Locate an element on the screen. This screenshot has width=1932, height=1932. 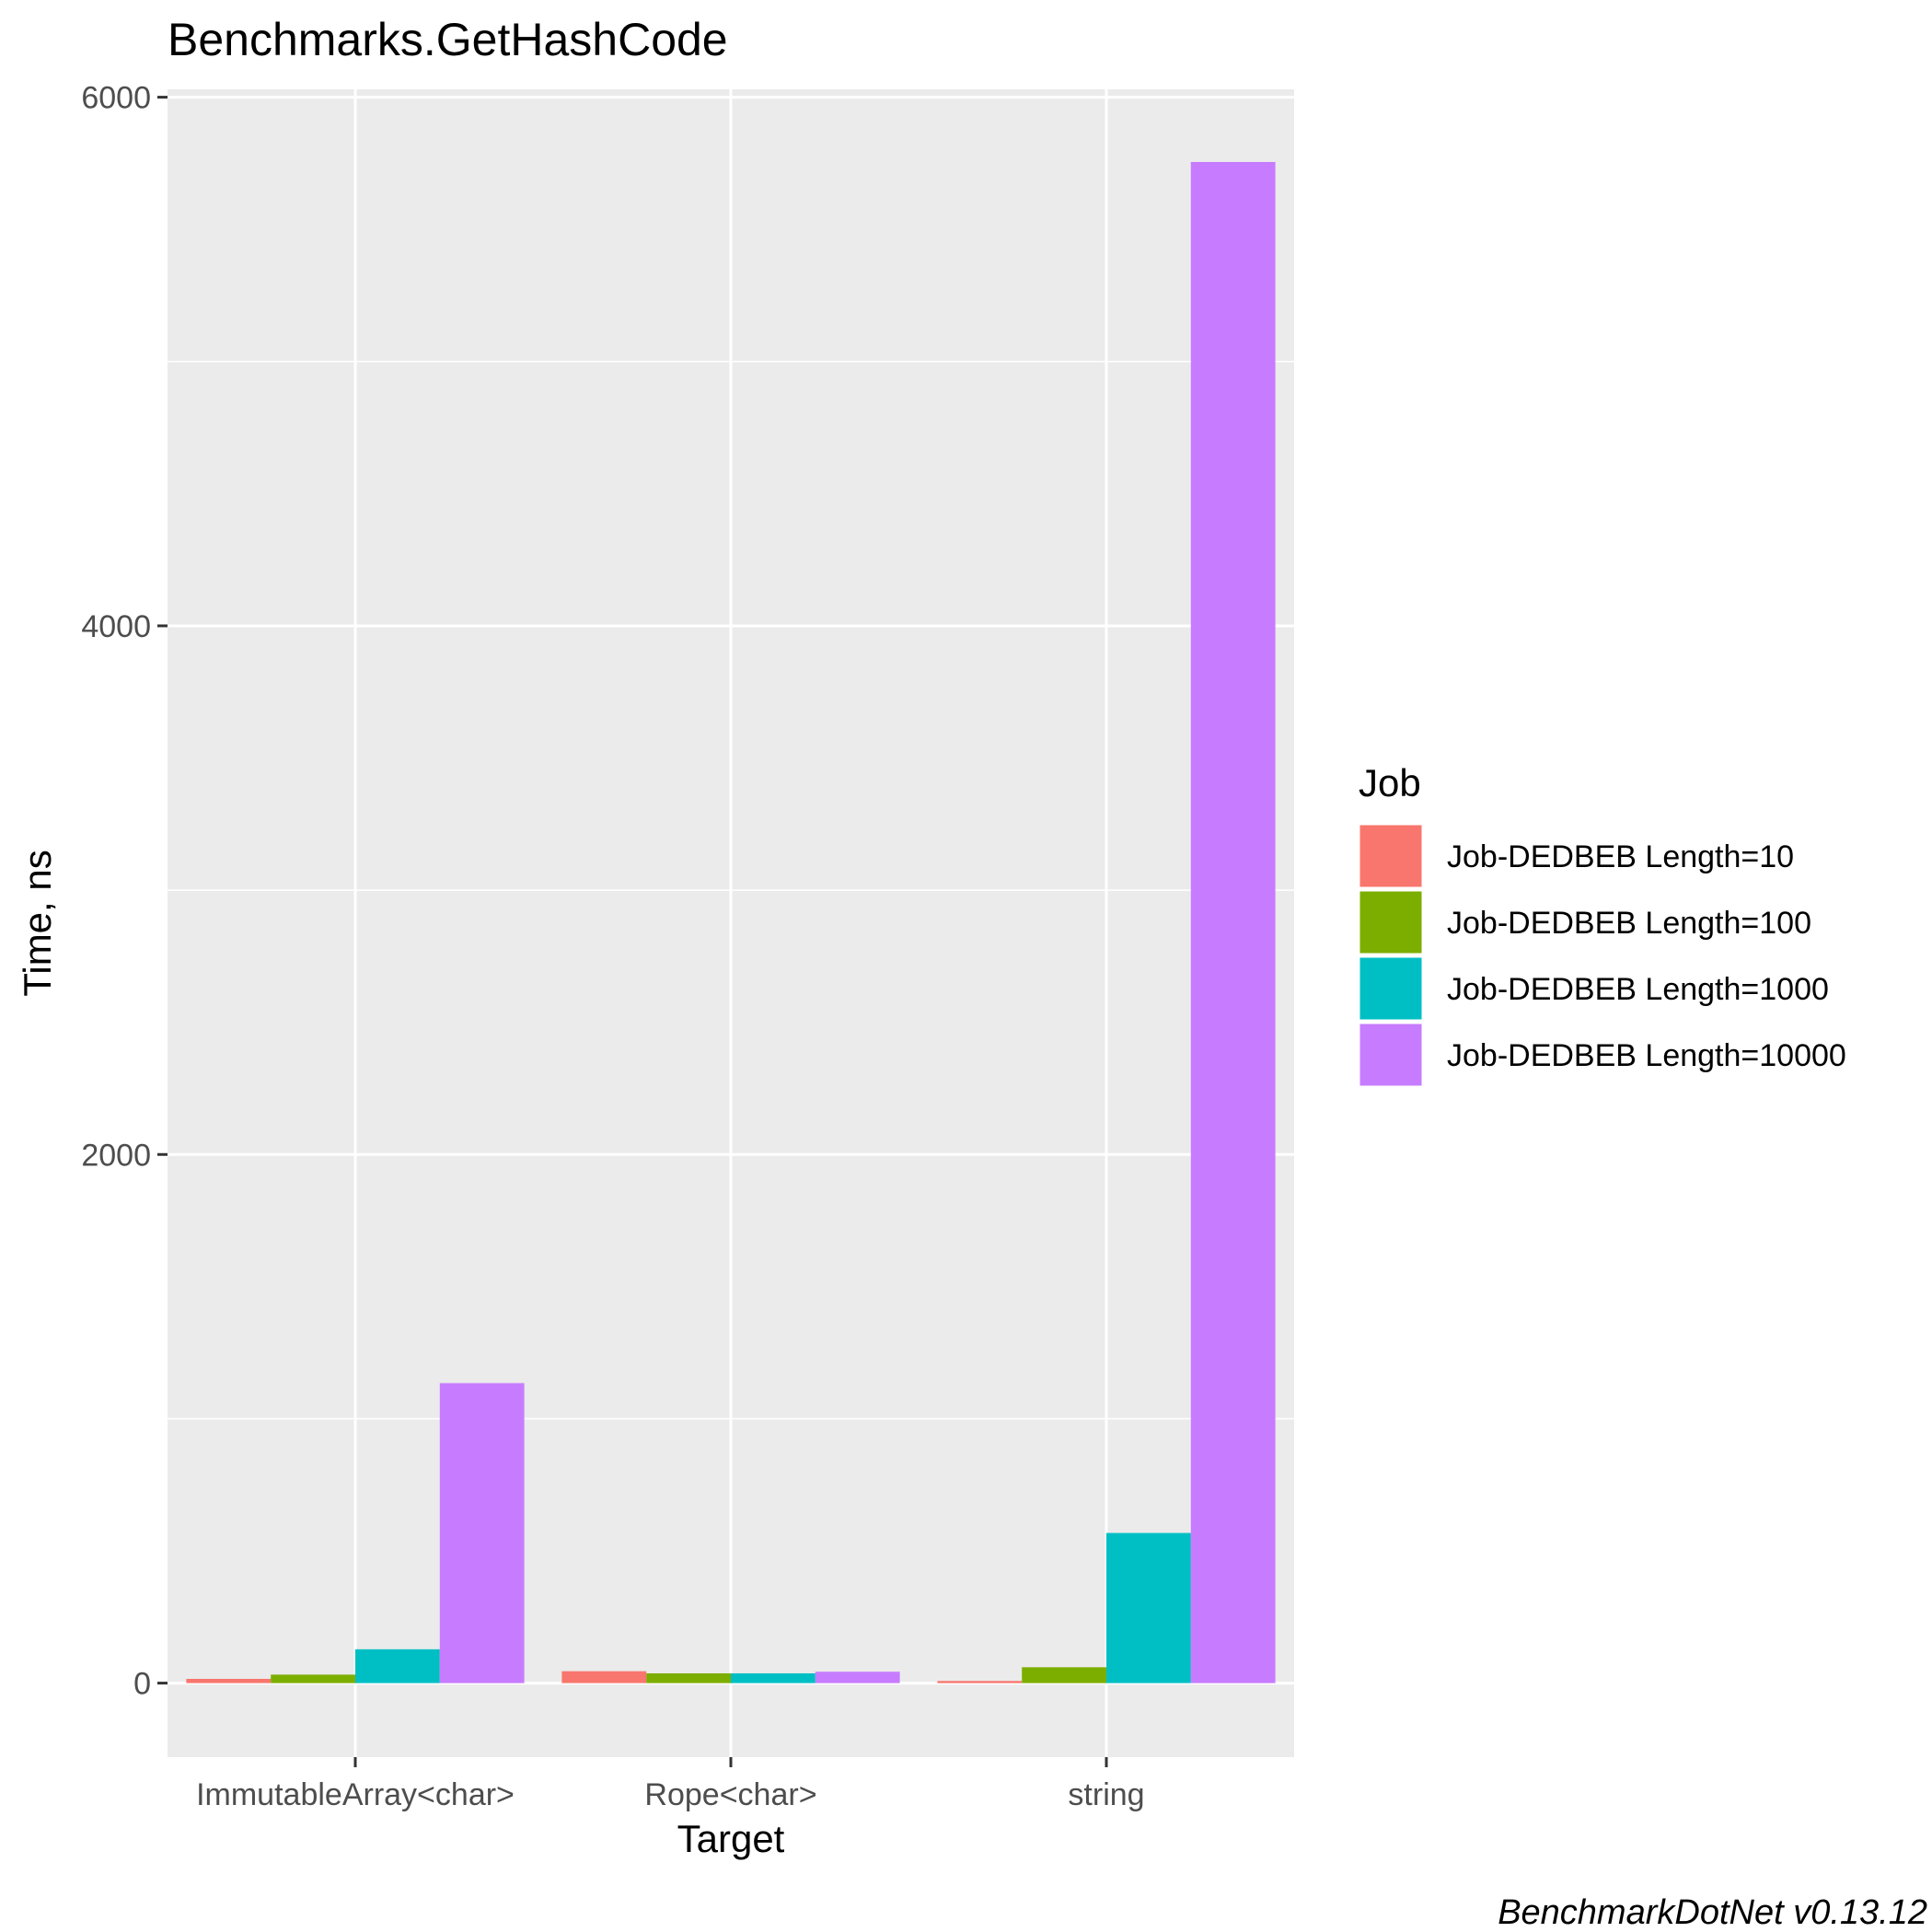
y-tick-label: 0 is located at coordinates (142, 1685).